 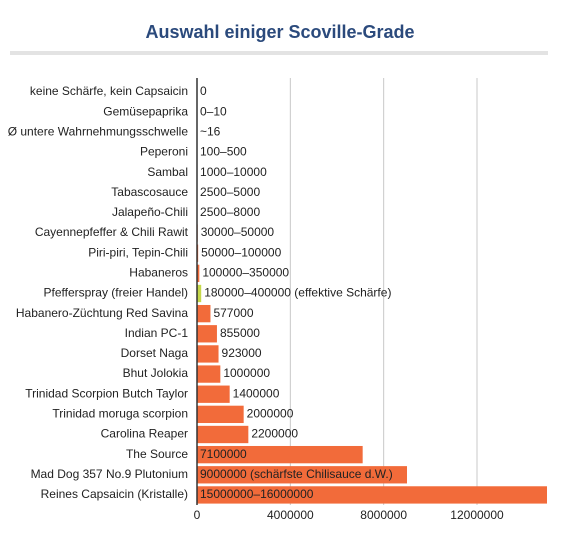 I want to click on y-tick-label: Gemüsepaprika, so click(x=145, y=111).